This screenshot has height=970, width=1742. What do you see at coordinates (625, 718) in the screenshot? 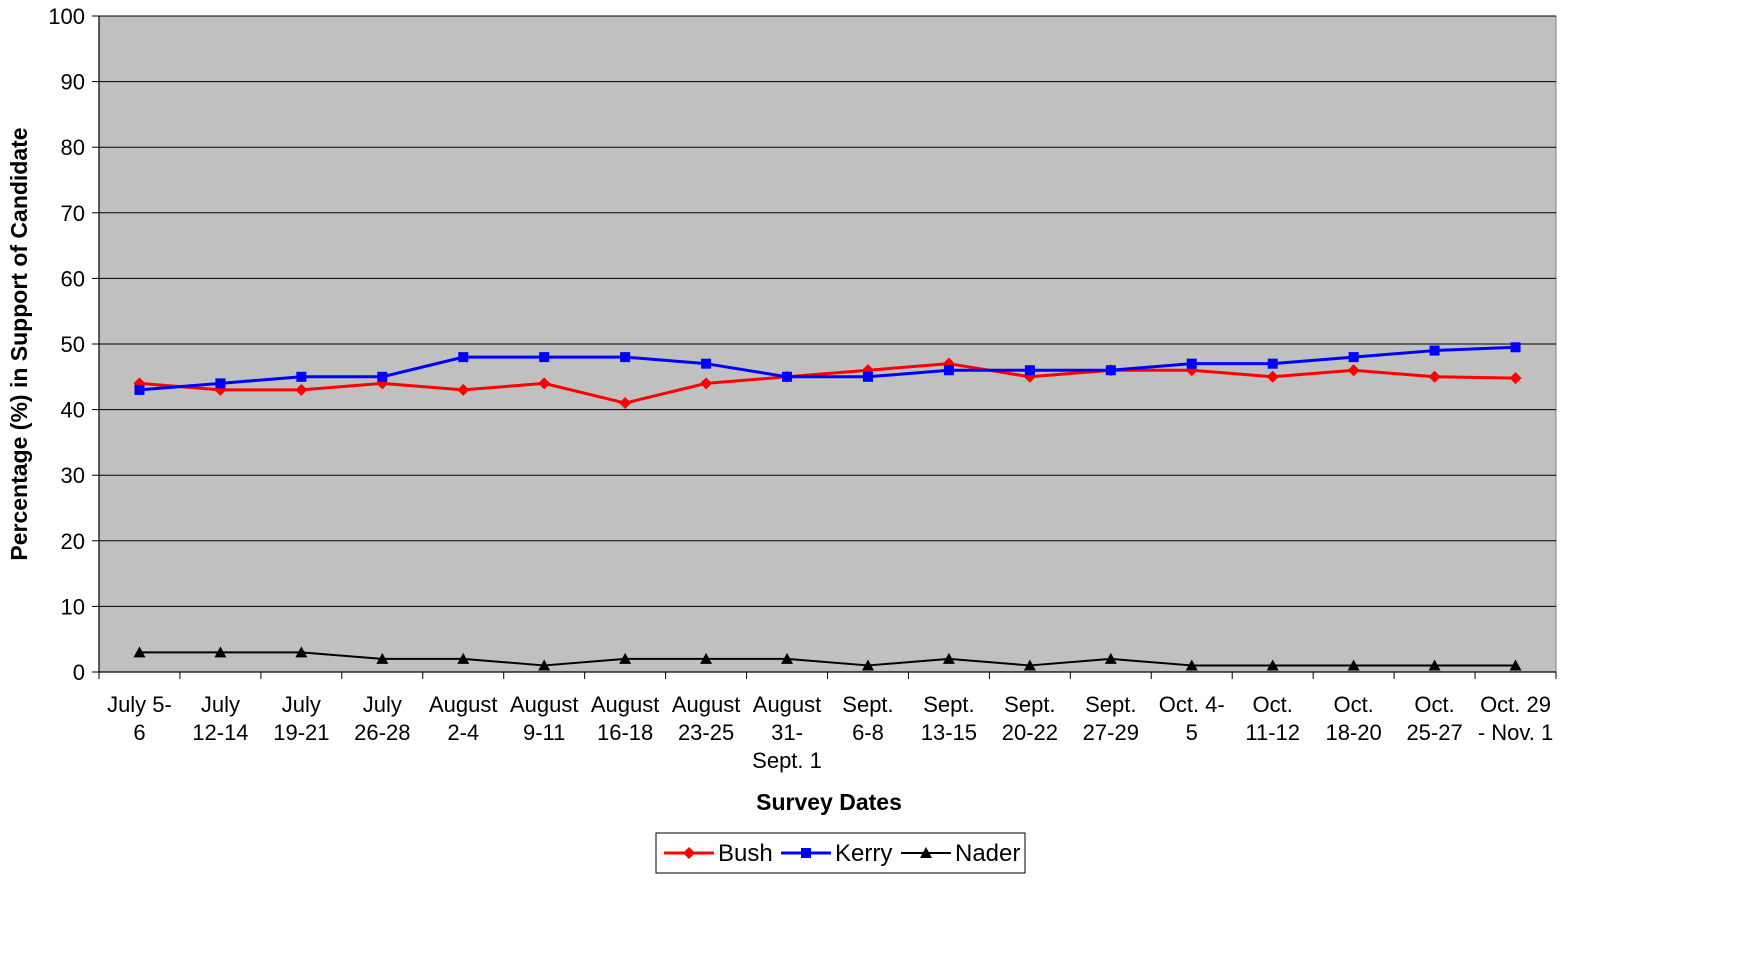
I see `x-tick-label: August 16-18` at bounding box center [625, 718].